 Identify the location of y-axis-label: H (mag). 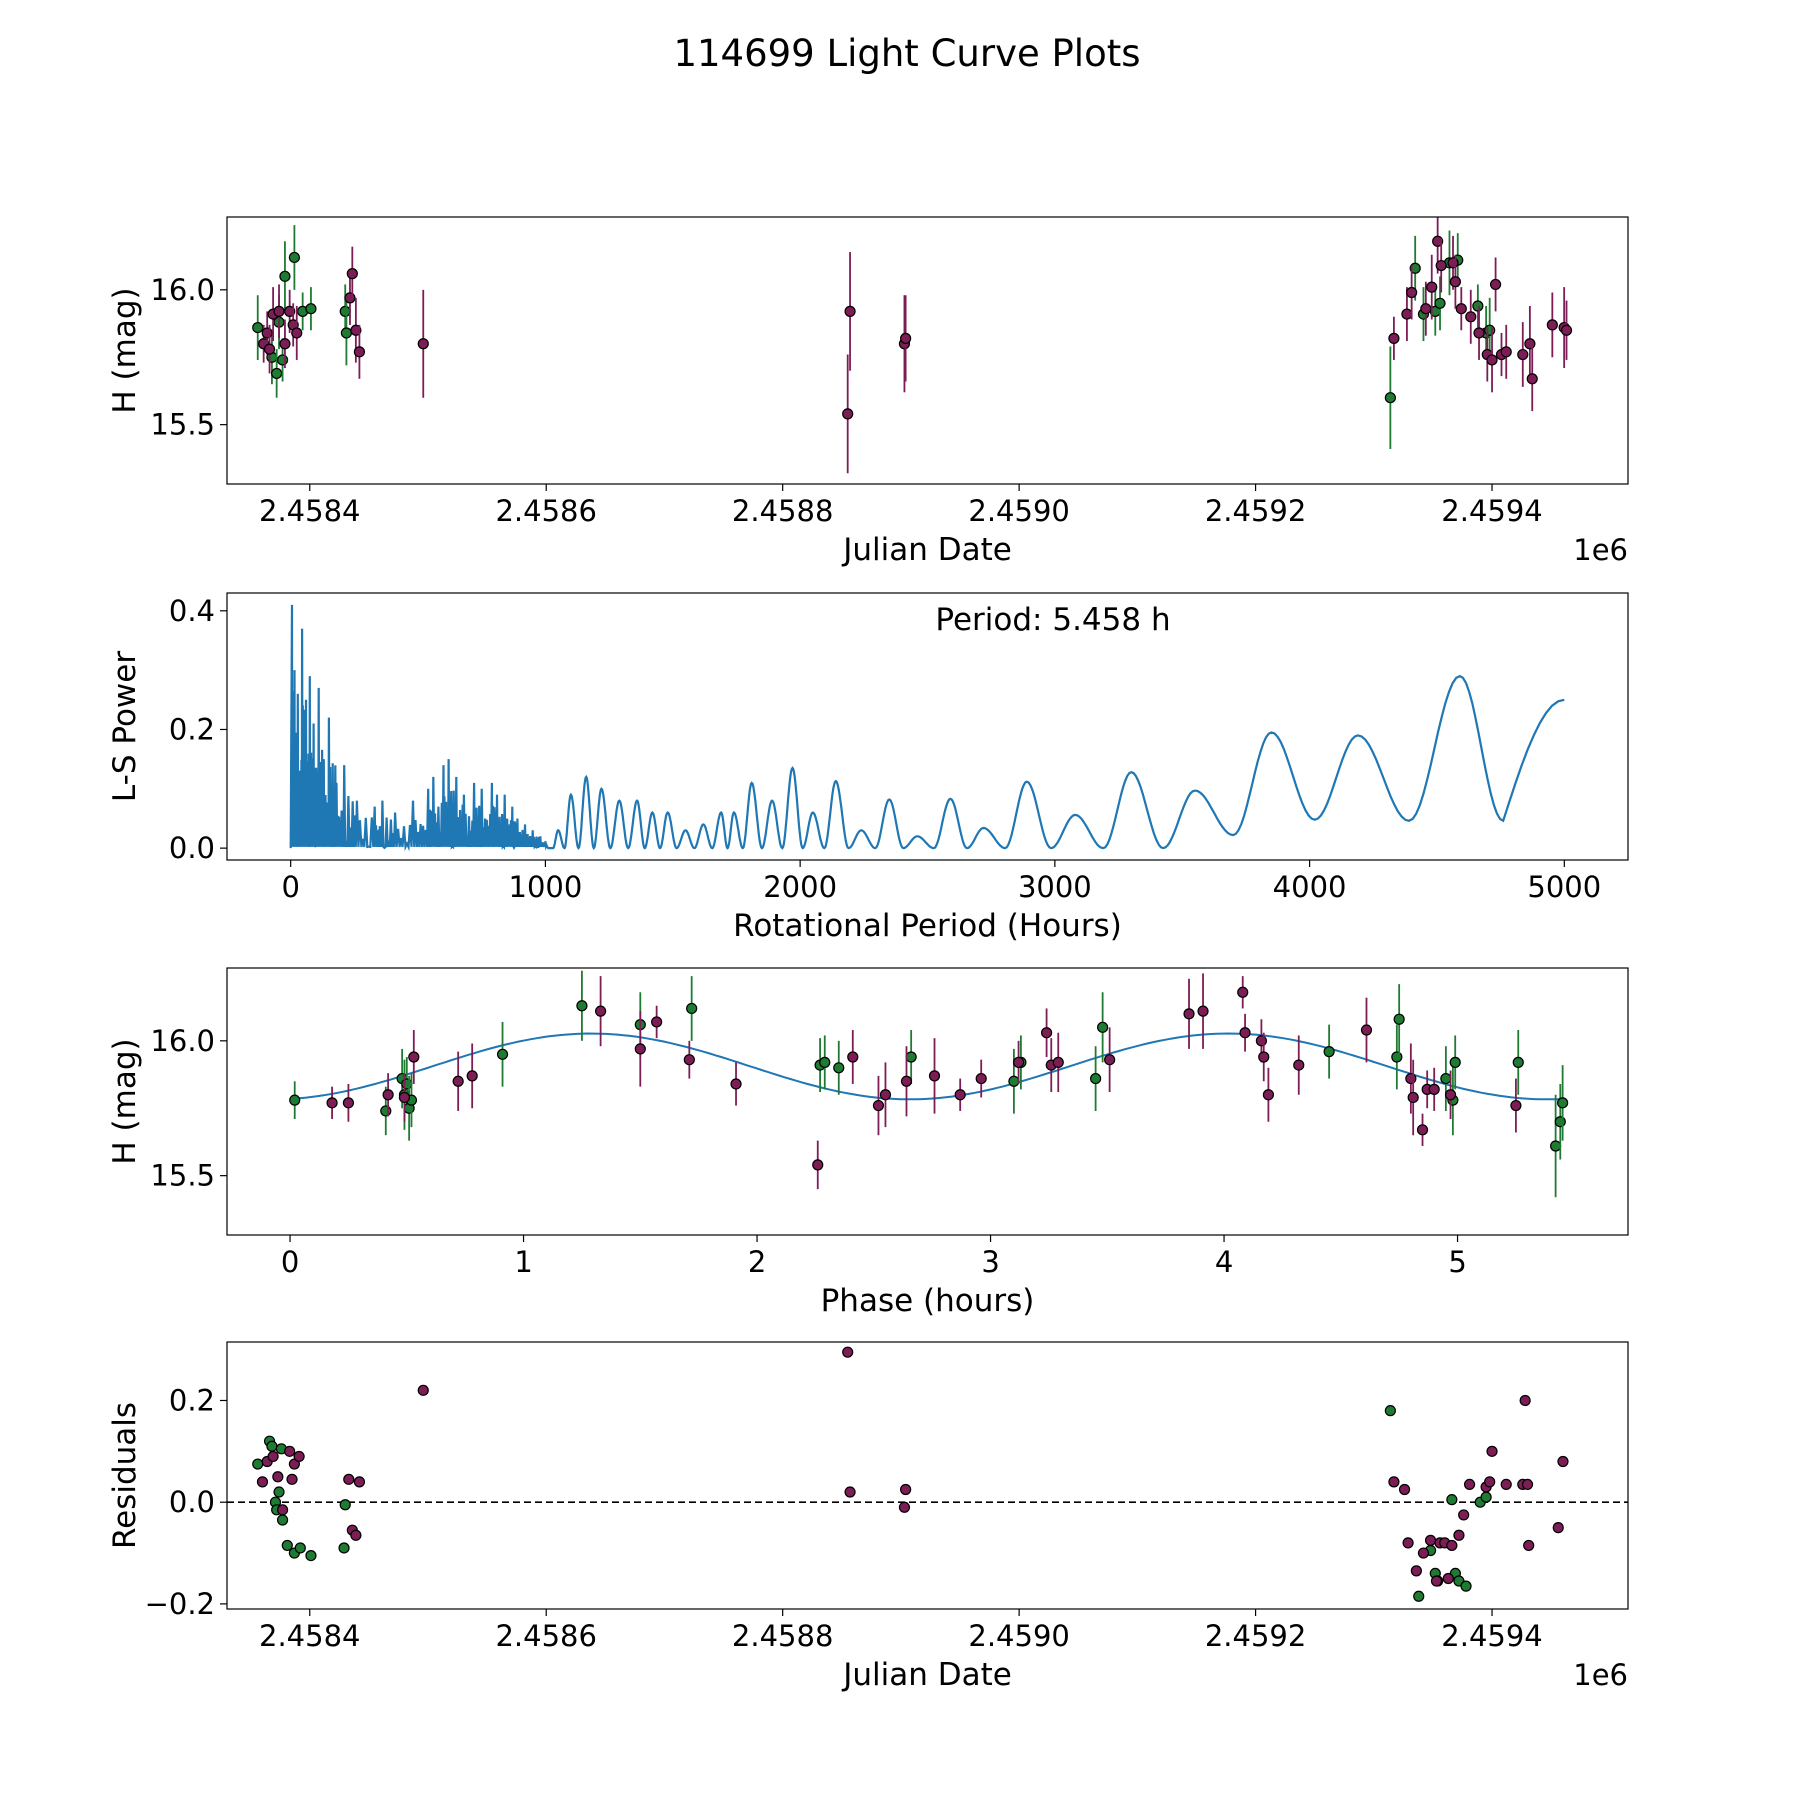
(125, 1101).